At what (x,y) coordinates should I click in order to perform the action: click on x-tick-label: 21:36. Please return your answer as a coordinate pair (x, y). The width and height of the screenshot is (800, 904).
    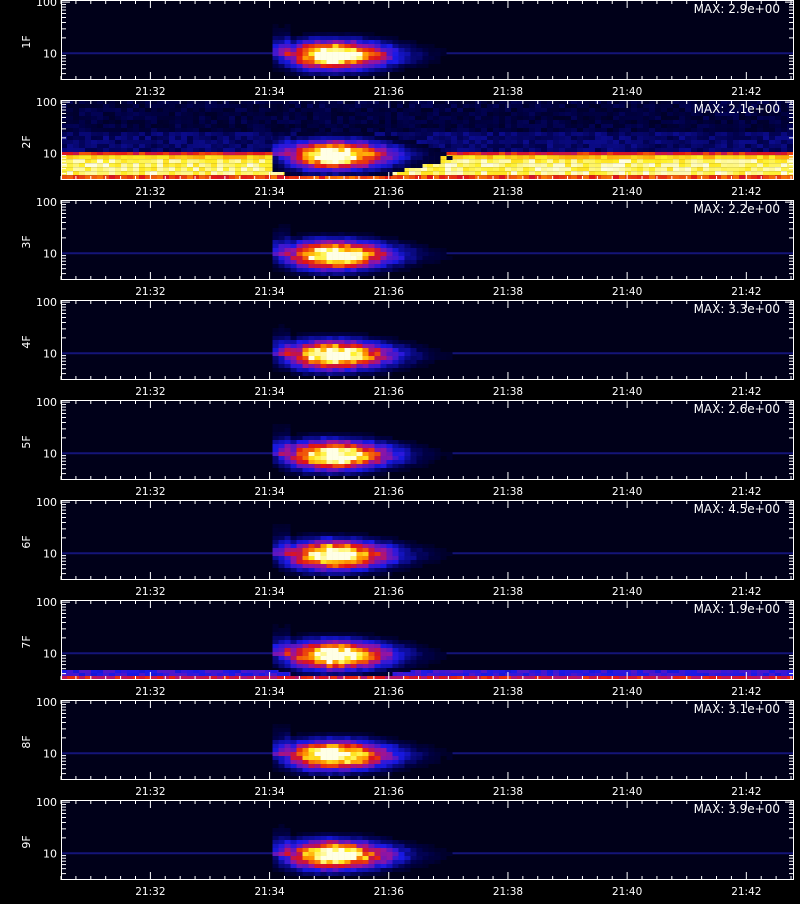
    Looking at the image, I should click on (389, 492).